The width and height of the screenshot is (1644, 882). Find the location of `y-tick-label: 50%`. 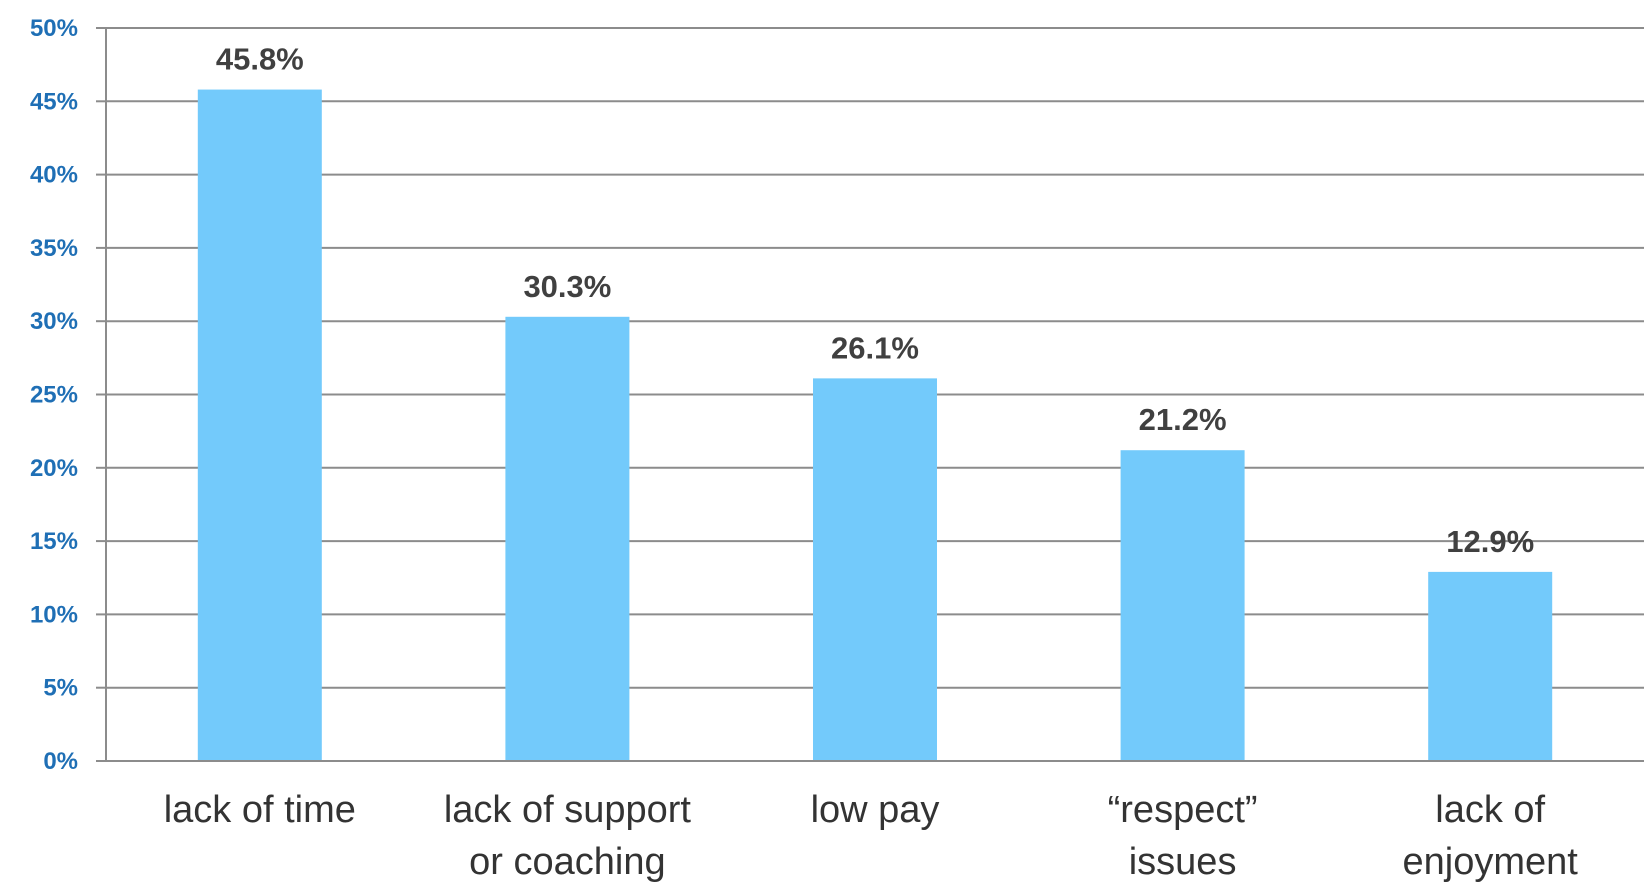

y-tick-label: 50% is located at coordinates (54, 28).